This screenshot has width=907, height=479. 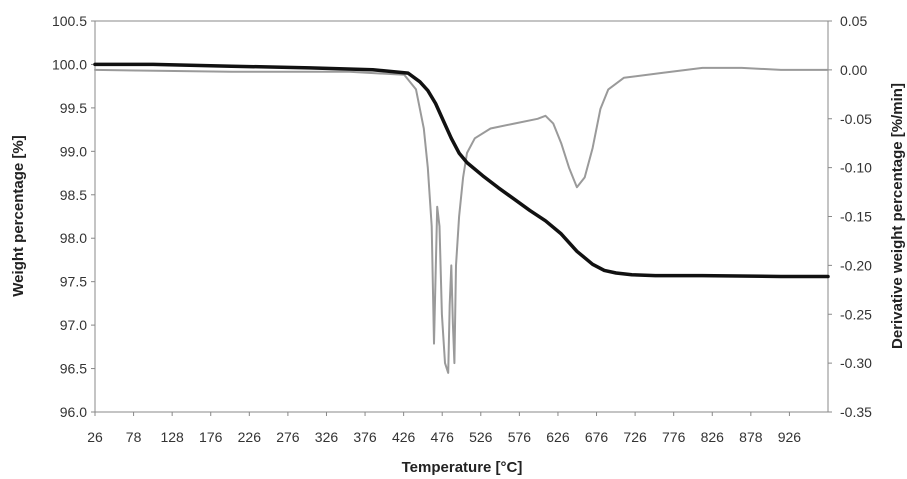 What do you see at coordinates (856, 168) in the screenshot?
I see `y2-tick-label: -0.10` at bounding box center [856, 168].